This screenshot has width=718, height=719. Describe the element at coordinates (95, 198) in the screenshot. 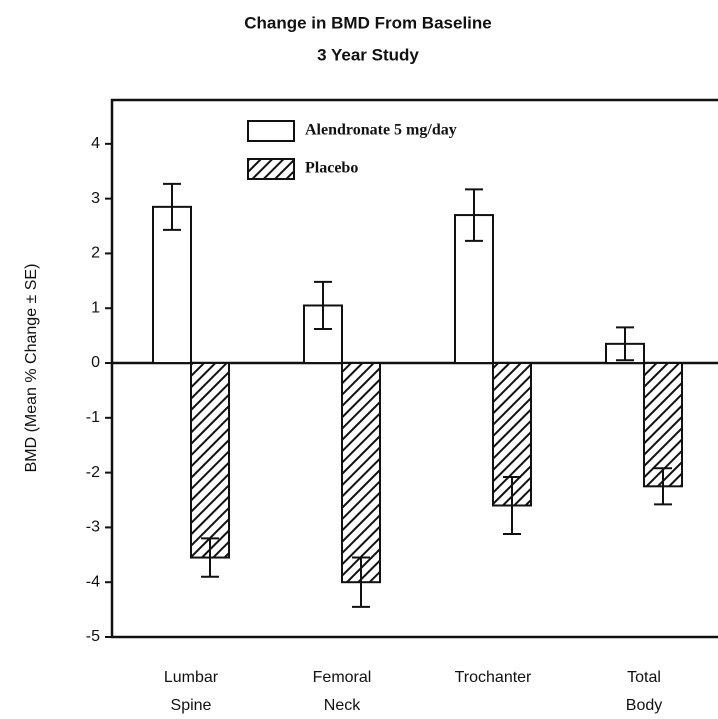

I see `y-tick-label: 3` at that location.